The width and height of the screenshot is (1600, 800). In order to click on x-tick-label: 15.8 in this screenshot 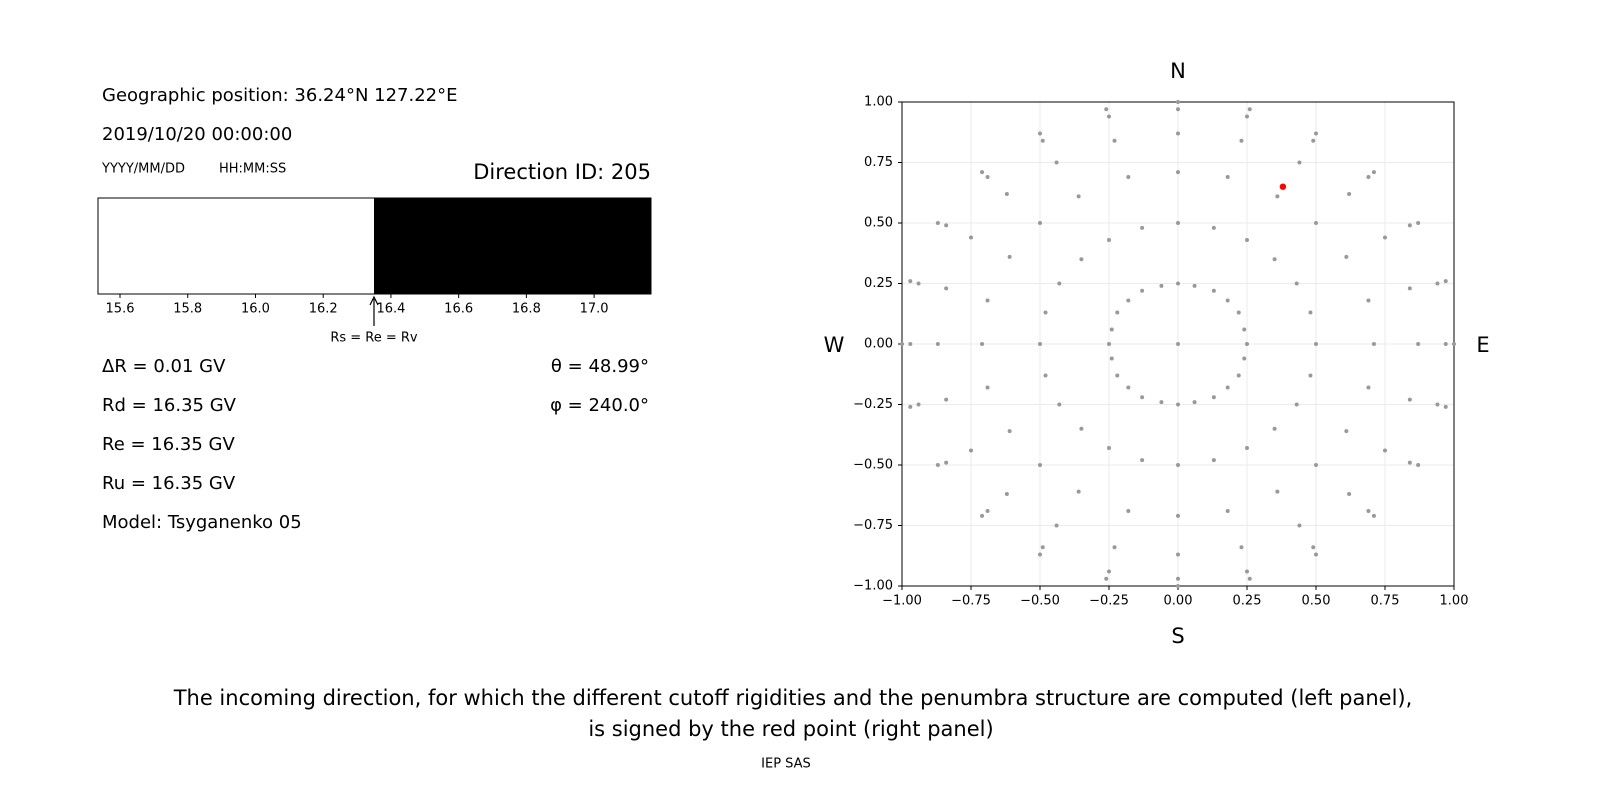, I will do `click(187, 309)`.